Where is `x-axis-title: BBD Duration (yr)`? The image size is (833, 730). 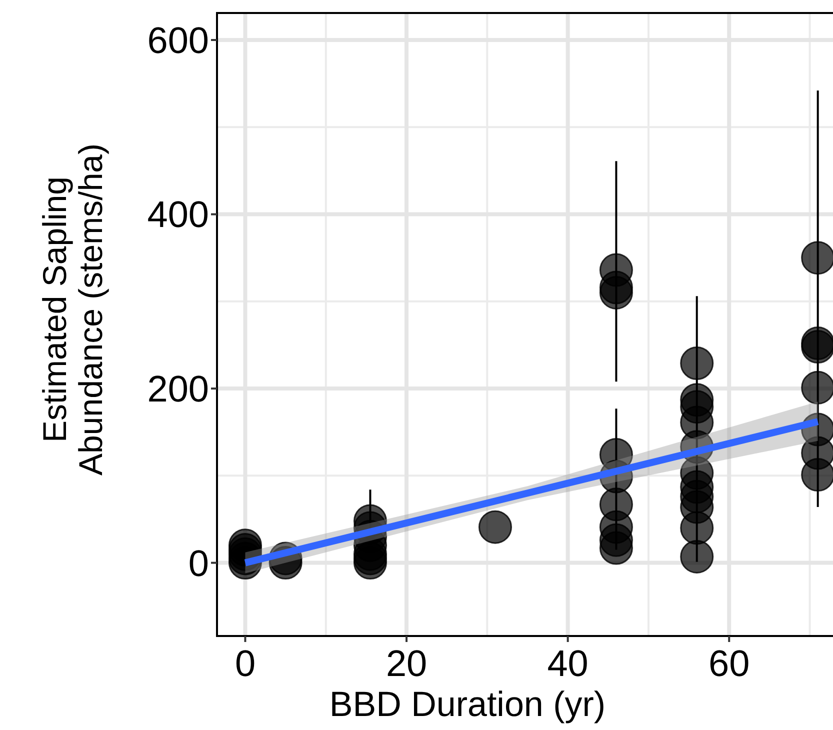 x-axis-title: BBD Duration (yr) is located at coordinates (467, 704).